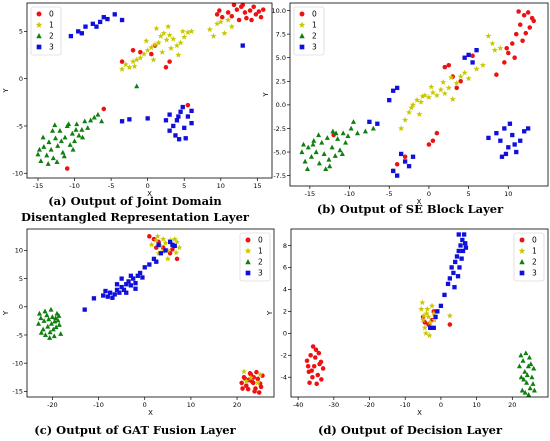  What do you see at coordinates (145, 405) in the screenshot?
I see `x-tick-label-c: 0` at bounding box center [145, 405].